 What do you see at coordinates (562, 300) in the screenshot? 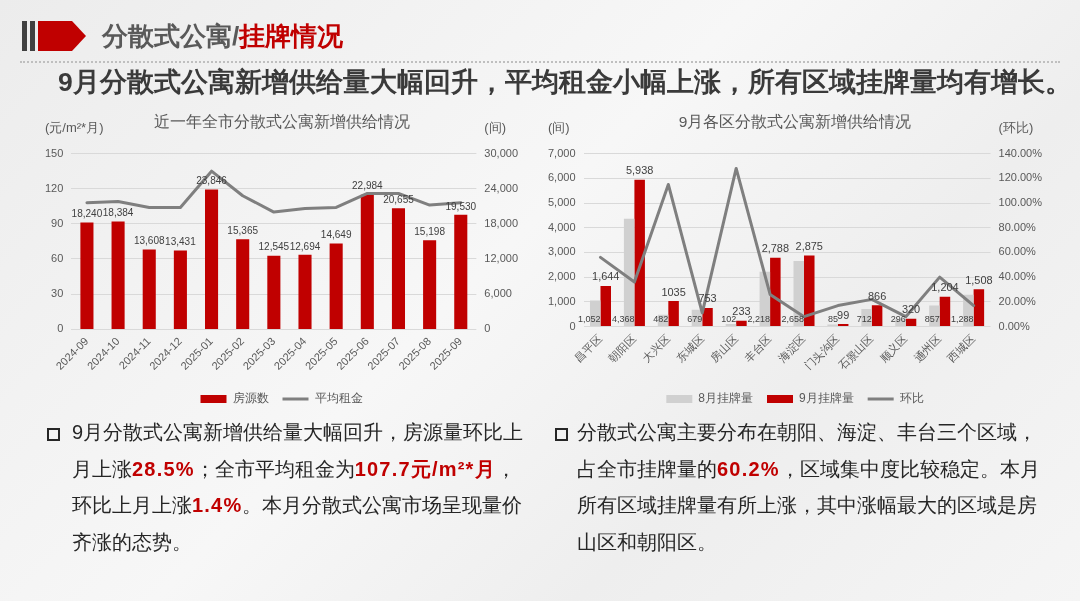
I see `y-tick-label: 1,000` at bounding box center [562, 300].